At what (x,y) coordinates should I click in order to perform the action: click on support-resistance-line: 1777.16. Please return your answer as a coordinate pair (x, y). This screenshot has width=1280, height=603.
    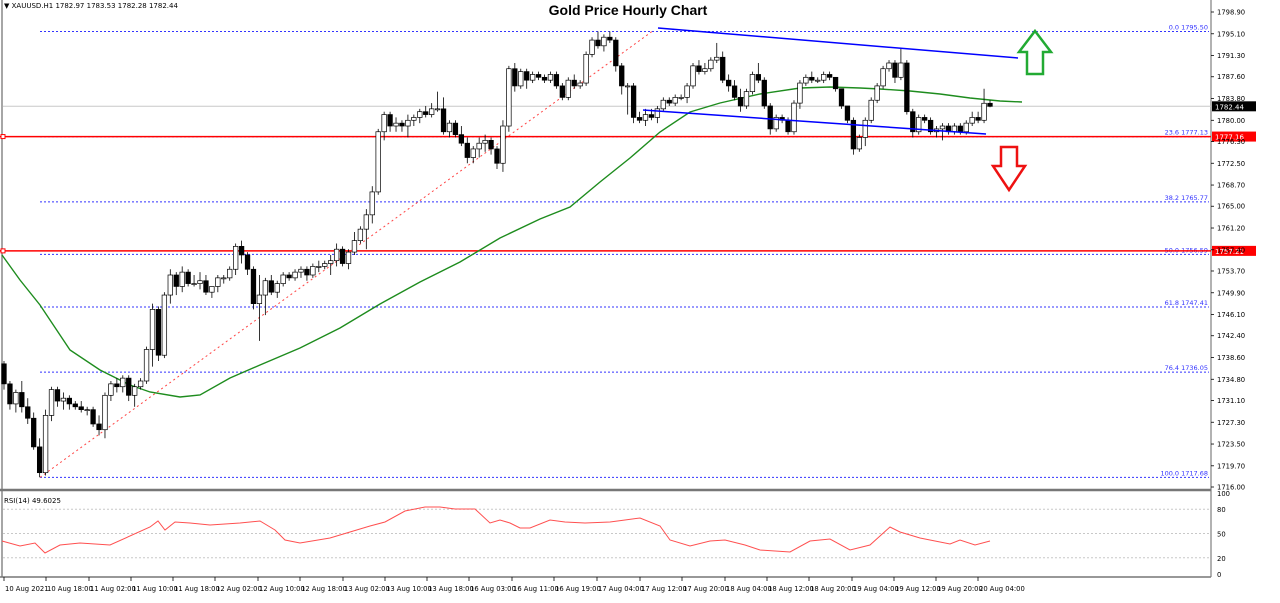
    Looking at the image, I should click on (628, 136).